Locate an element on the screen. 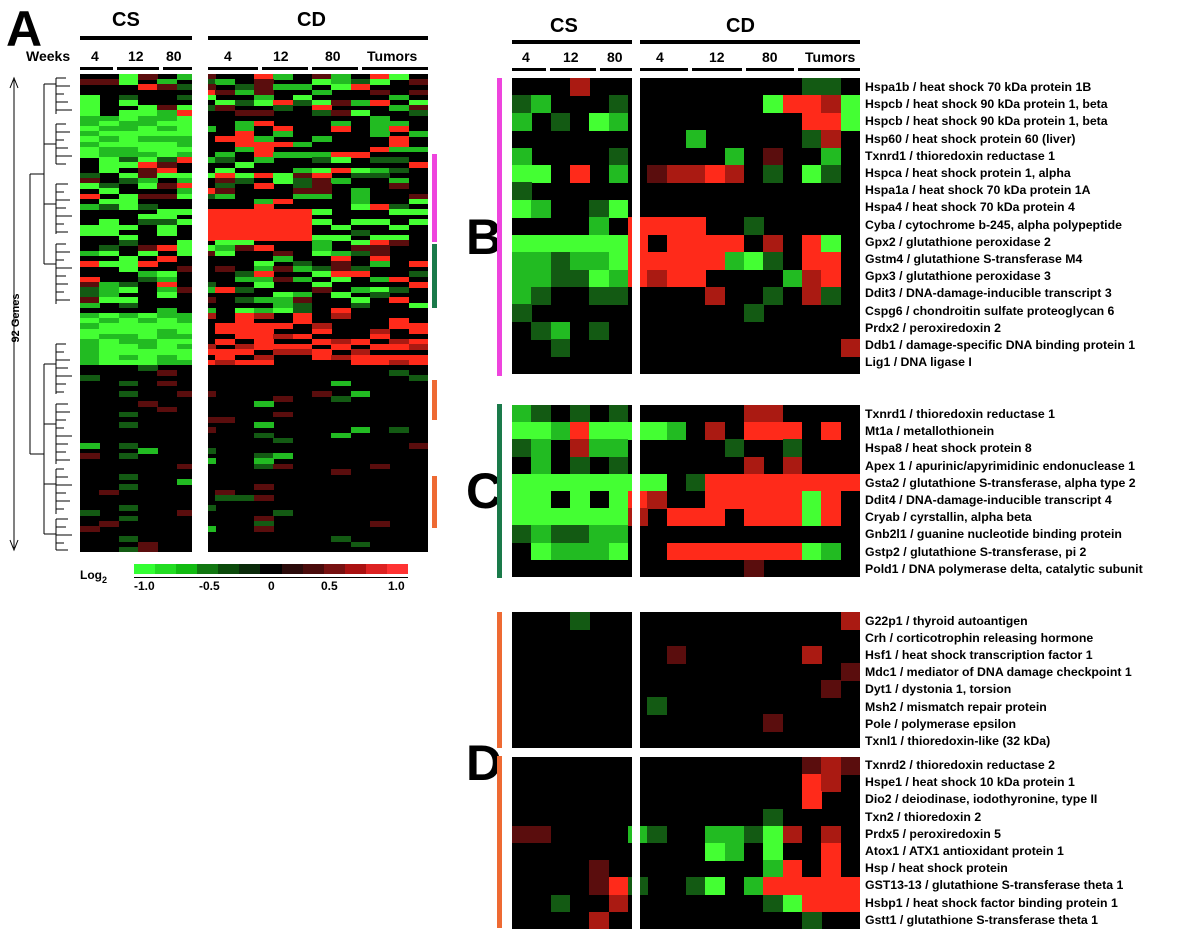 Image resolution: width=1200 pixels, height=933 pixels. panel-a-cd-tick-12: 12 is located at coordinates (281, 56).